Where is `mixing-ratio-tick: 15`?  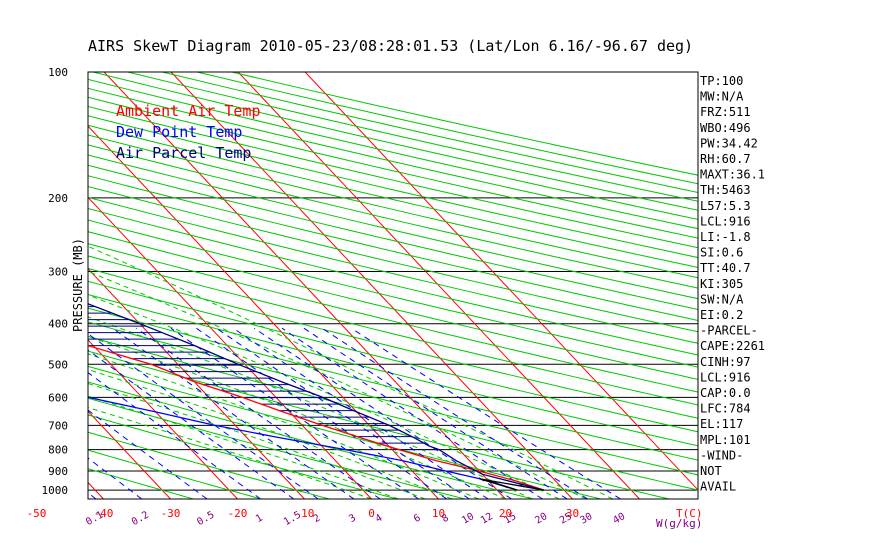 mixing-ratio-tick: 15 is located at coordinates (510, 519).